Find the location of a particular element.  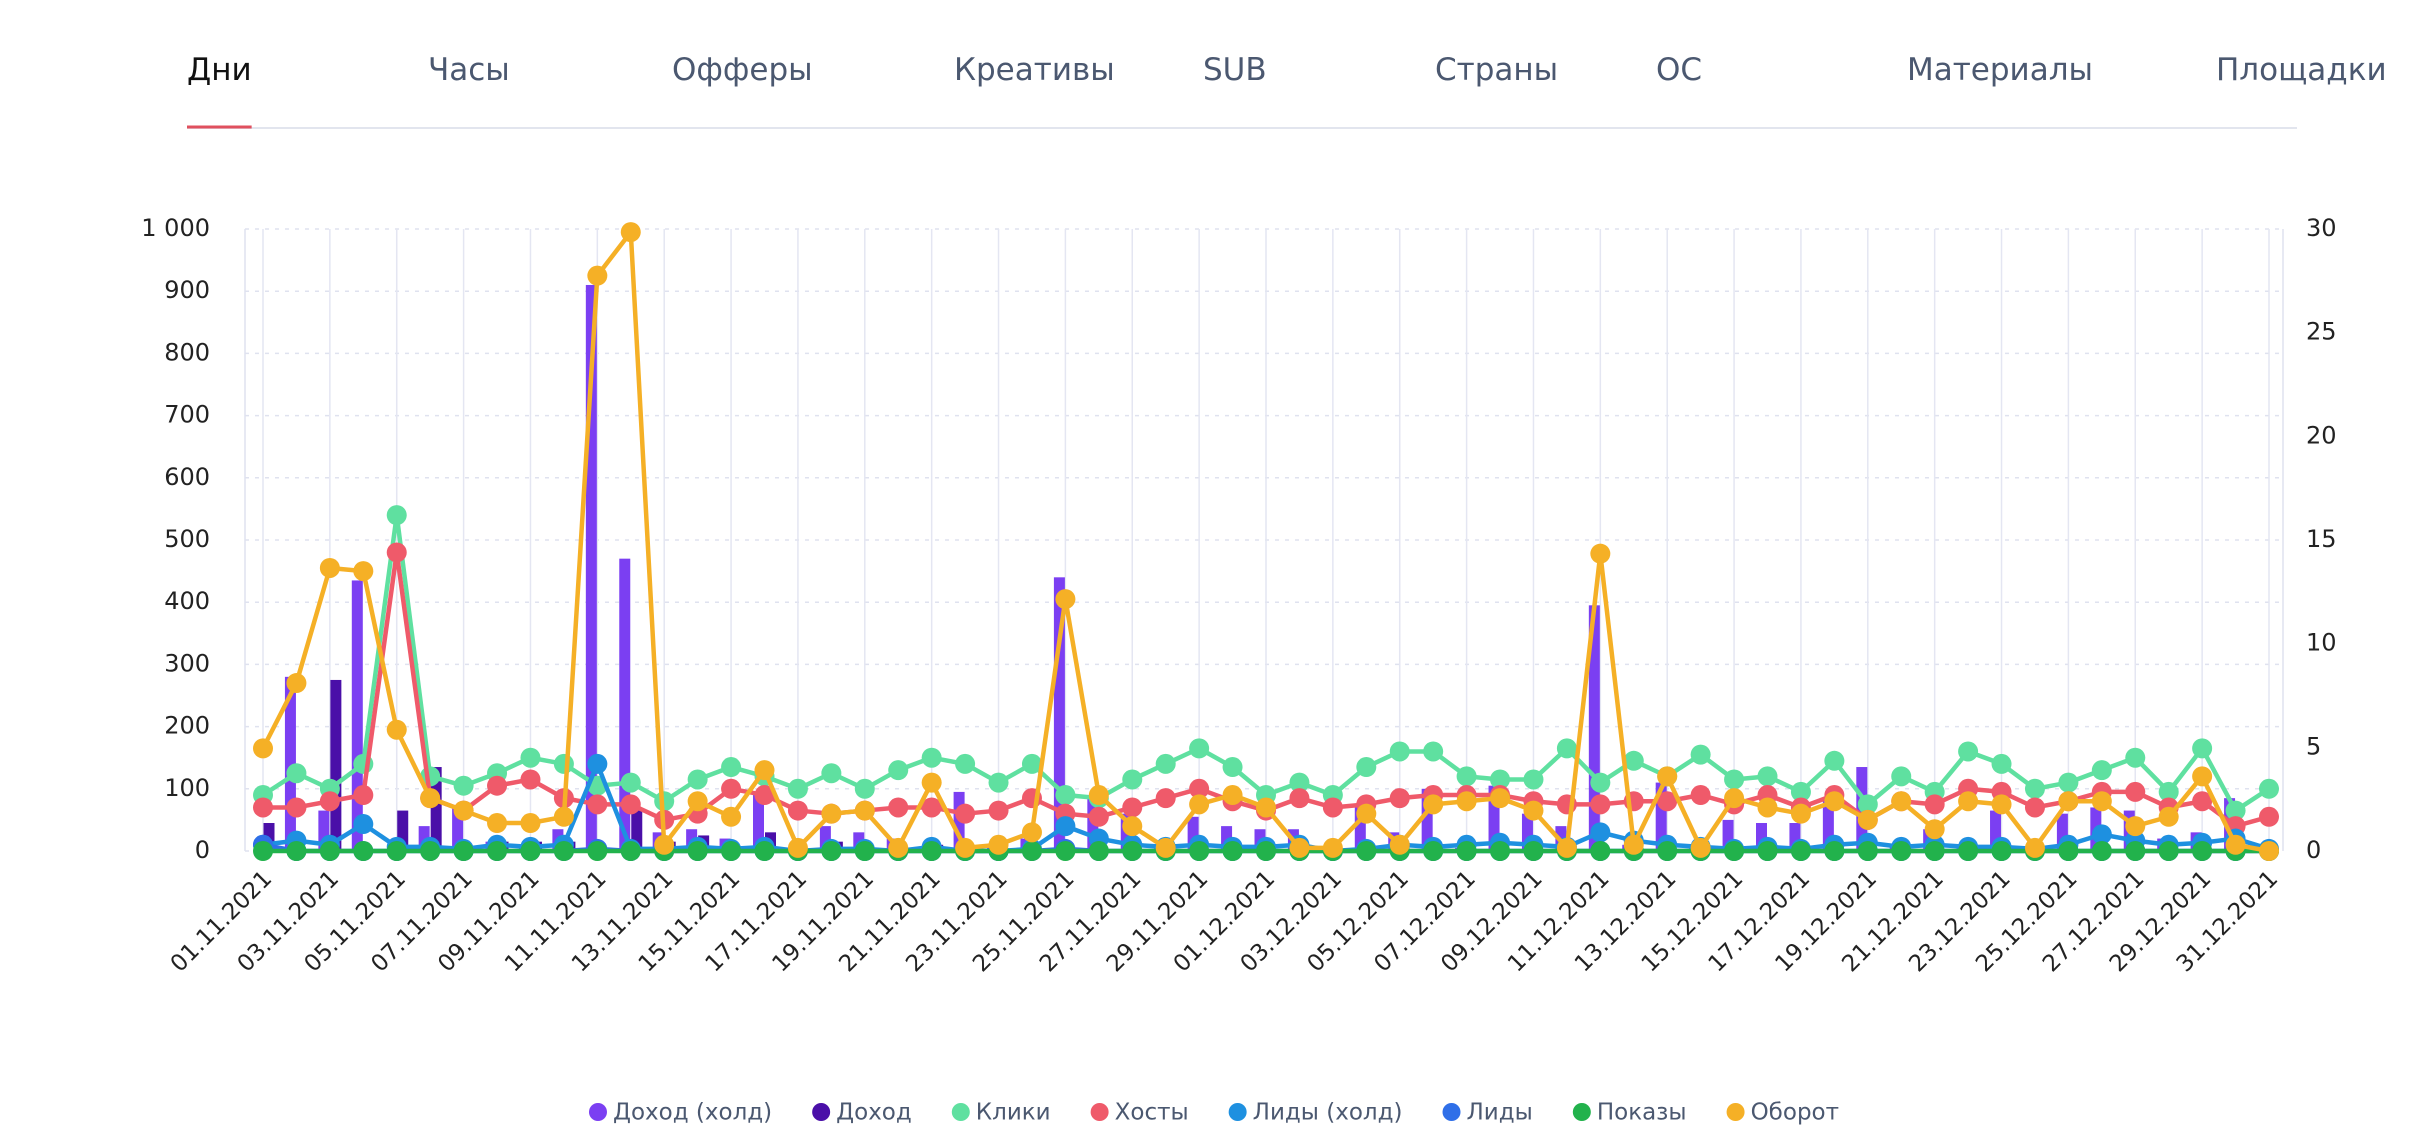

legend-label: Лиды (холд) is located at coordinates (1328, 1113).